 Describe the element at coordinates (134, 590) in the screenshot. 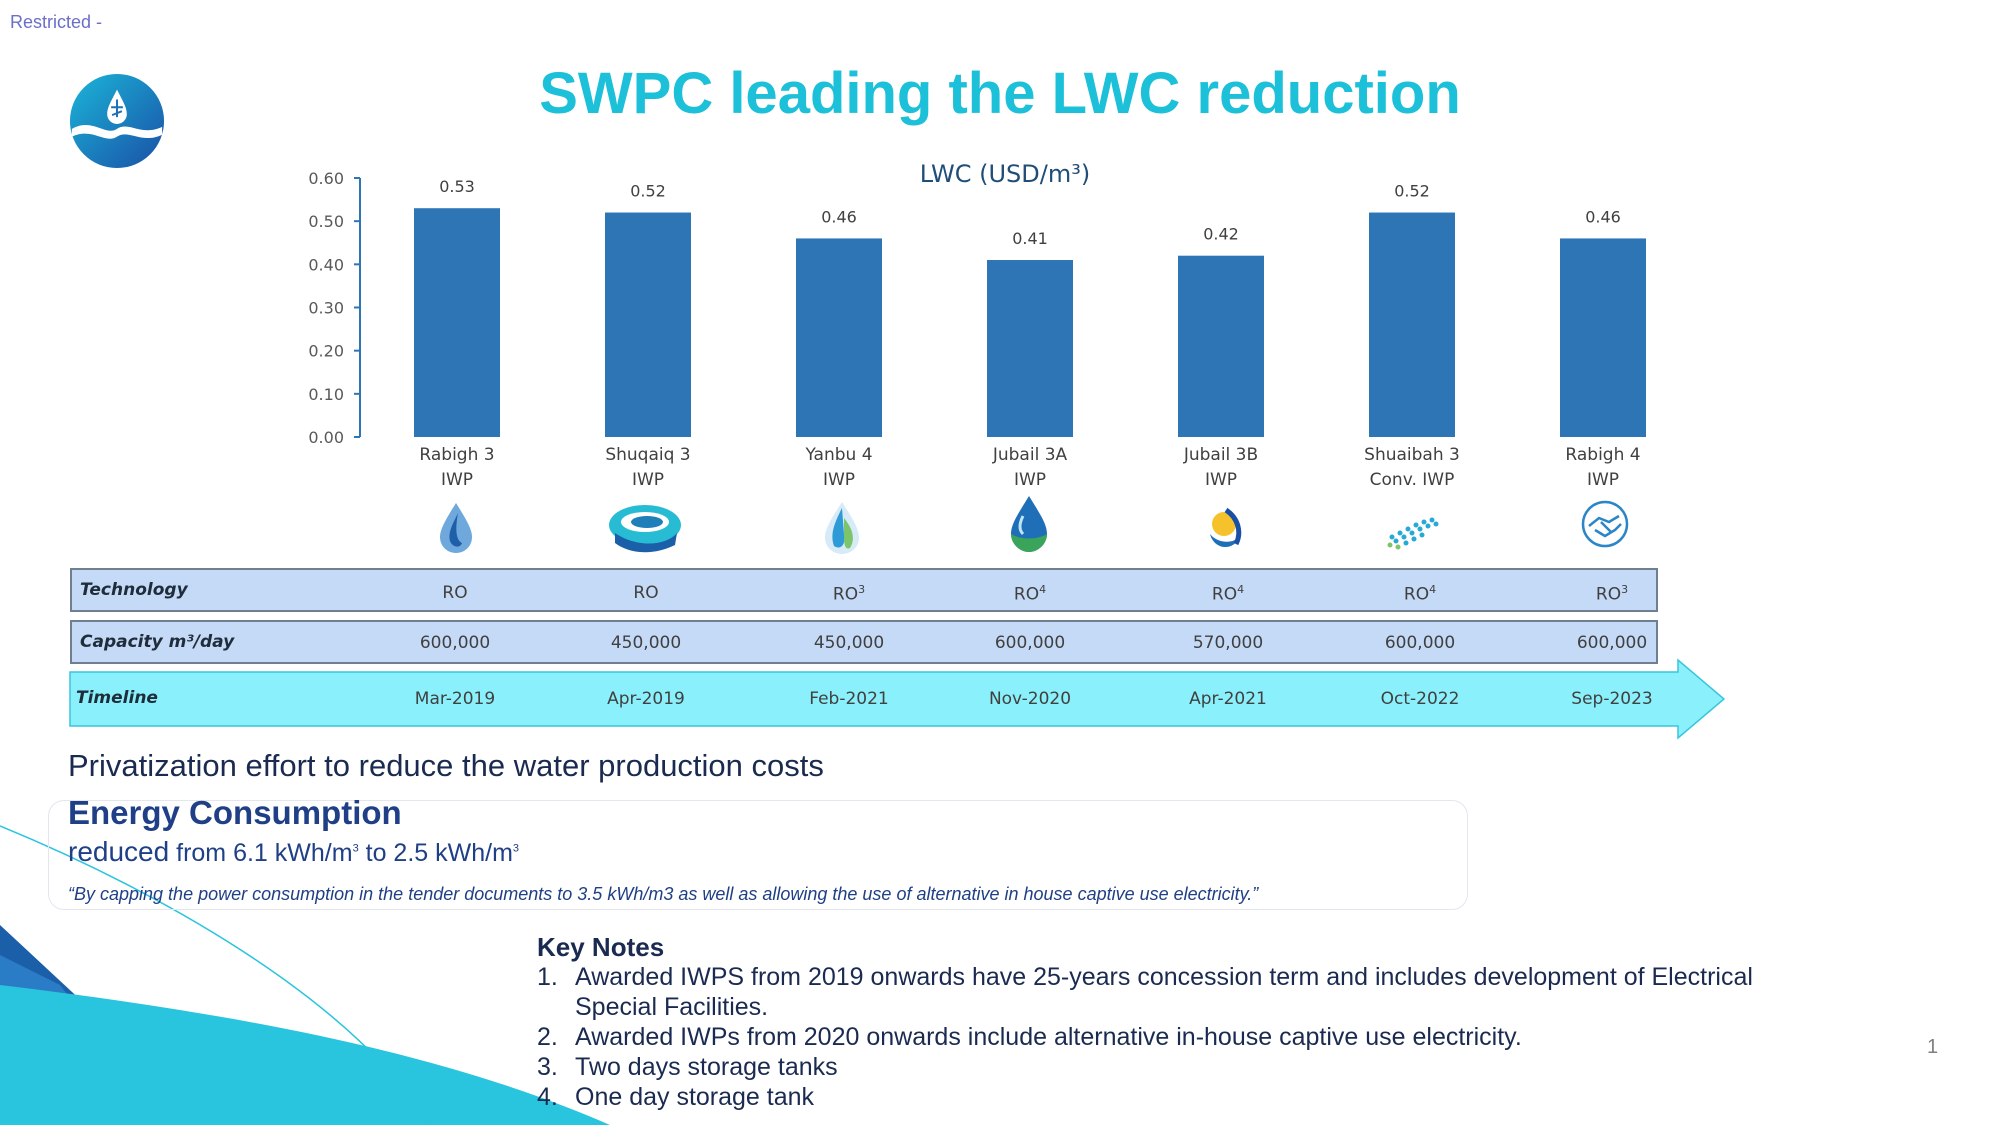

I see `technology-header: Technology` at that location.